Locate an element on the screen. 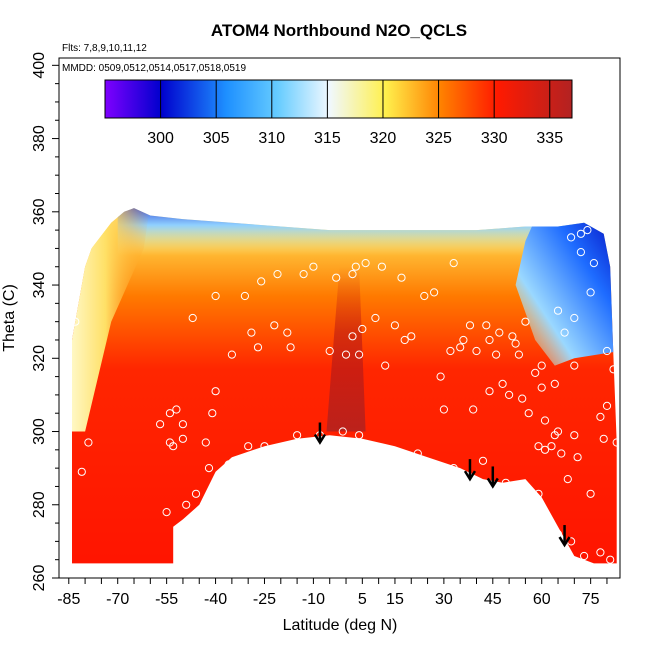 The width and height of the screenshot is (650, 650). x-tick-label: 60 is located at coordinates (542, 599).